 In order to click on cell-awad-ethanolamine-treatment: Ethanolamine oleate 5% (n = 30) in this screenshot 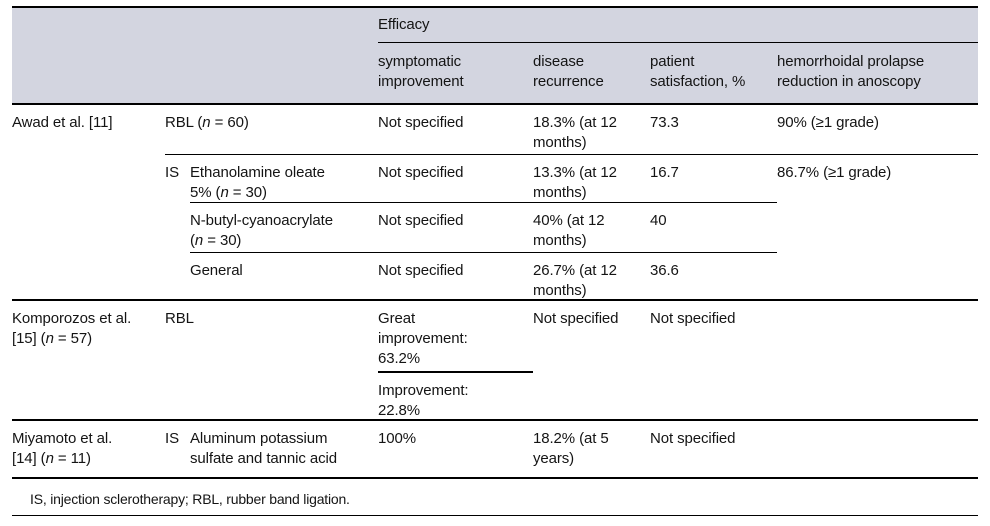, I will do `click(257, 182)`.